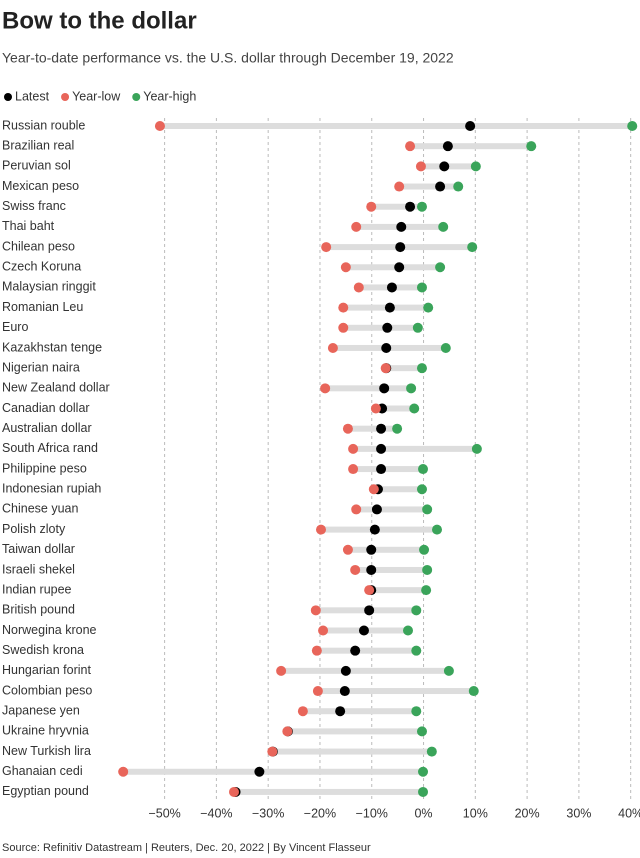 The width and height of the screenshot is (640, 858). I want to click on x-tick-label: 40%, so click(629, 813).